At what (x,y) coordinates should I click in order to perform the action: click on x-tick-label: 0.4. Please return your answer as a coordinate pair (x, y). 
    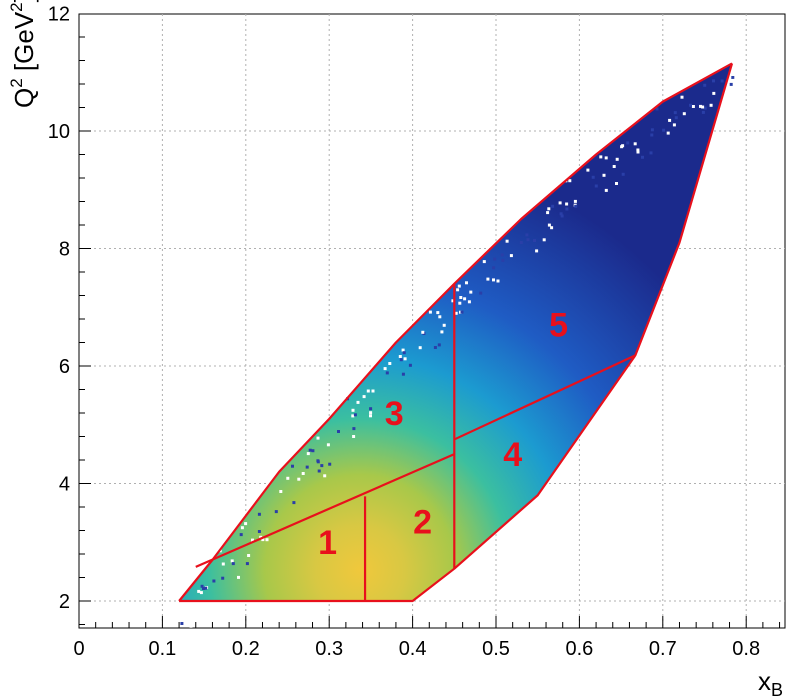
    Looking at the image, I should click on (413, 649).